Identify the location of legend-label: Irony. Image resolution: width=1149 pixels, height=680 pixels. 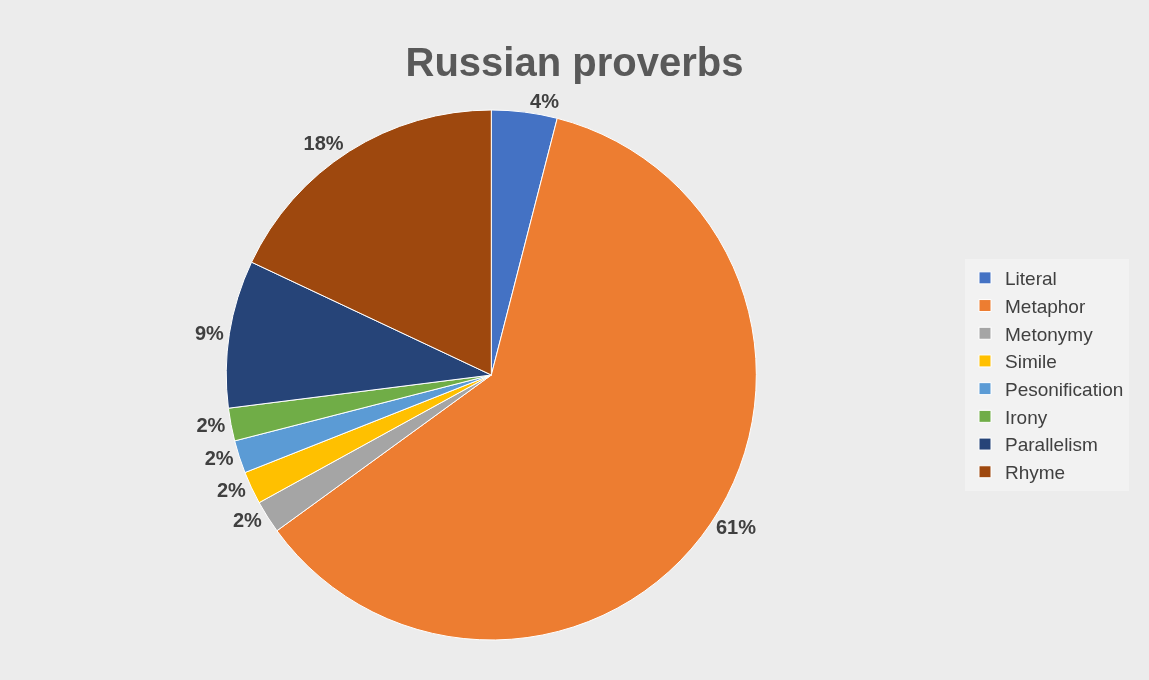
(1026, 417).